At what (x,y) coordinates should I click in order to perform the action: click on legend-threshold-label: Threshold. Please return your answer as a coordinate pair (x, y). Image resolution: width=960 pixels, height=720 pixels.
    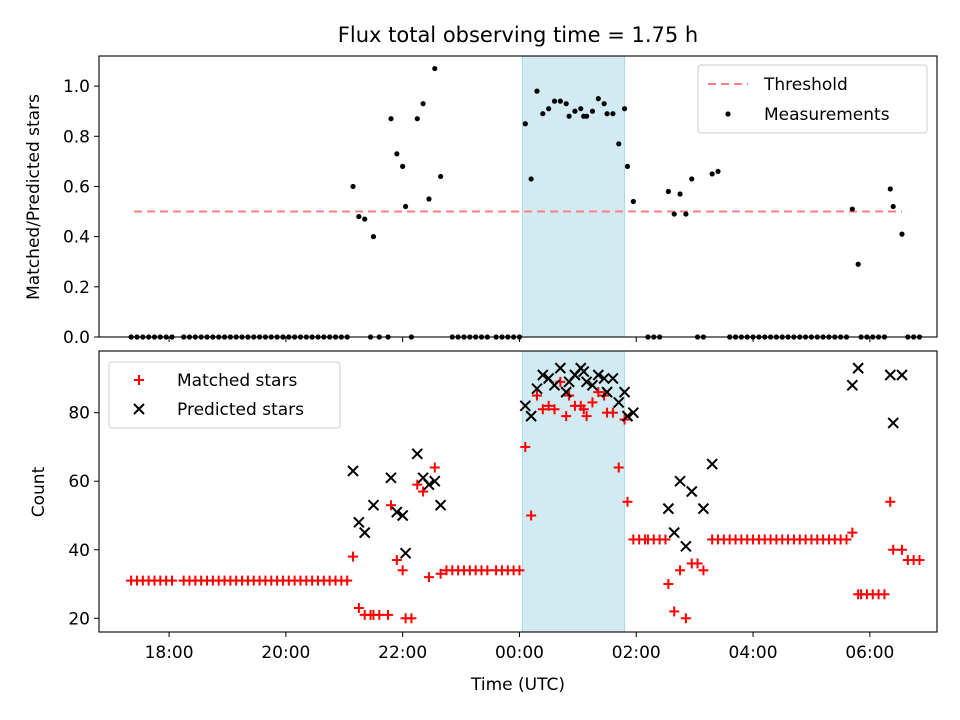
    Looking at the image, I should click on (805, 85).